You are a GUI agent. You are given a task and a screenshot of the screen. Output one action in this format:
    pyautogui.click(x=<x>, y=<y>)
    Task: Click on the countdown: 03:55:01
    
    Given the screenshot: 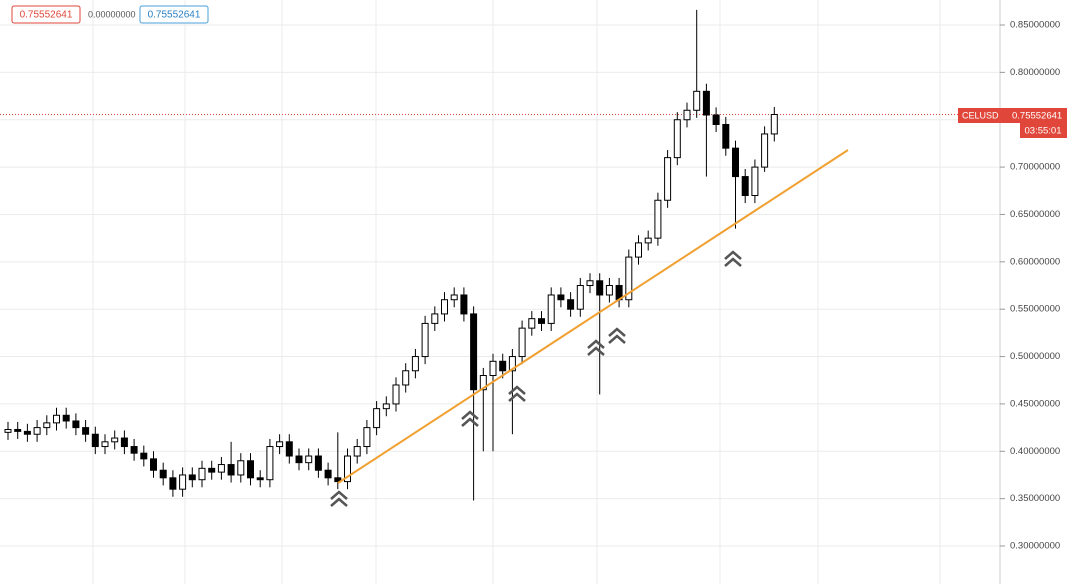 What is the action you would take?
    pyautogui.click(x=1043, y=131)
    